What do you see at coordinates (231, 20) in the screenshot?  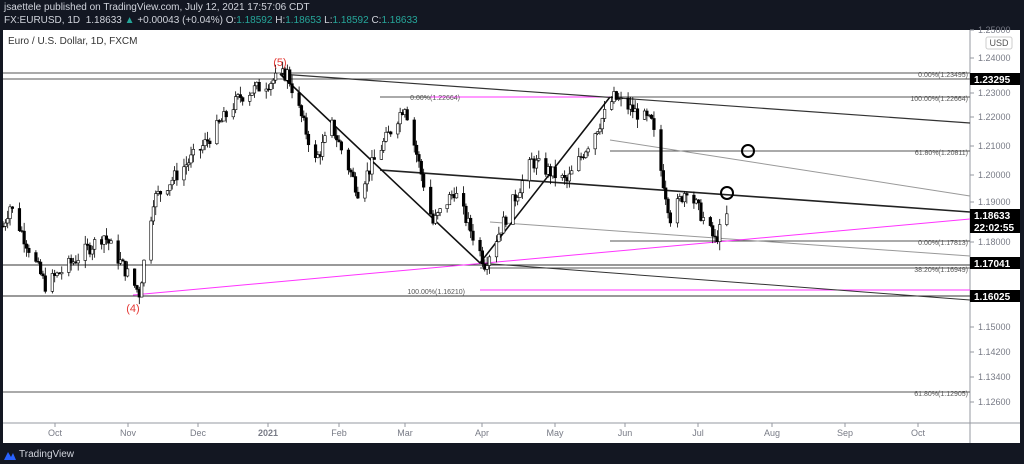 I see `open-label: O:` at bounding box center [231, 20].